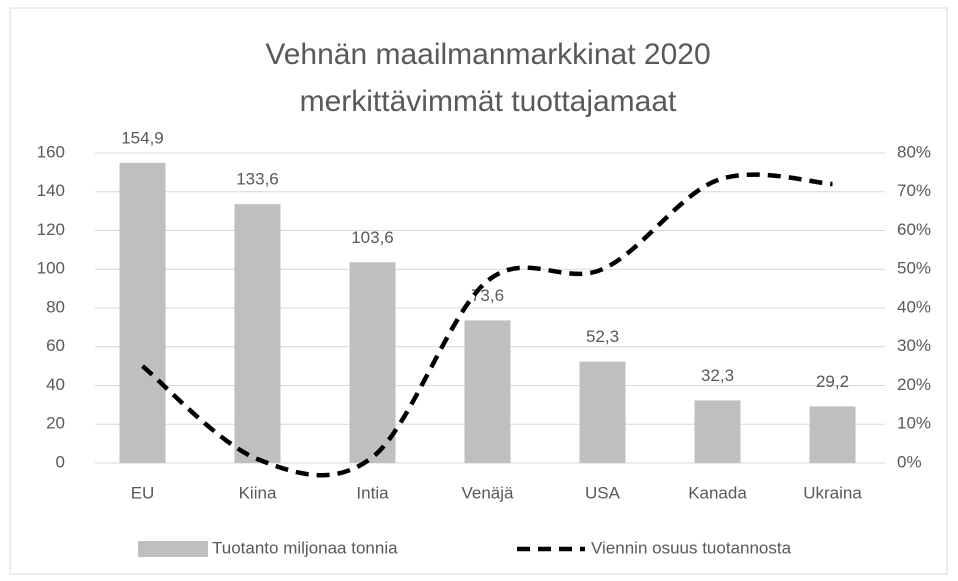 This screenshot has width=958, height=581. I want to click on data-label: 133,6, so click(257, 179).